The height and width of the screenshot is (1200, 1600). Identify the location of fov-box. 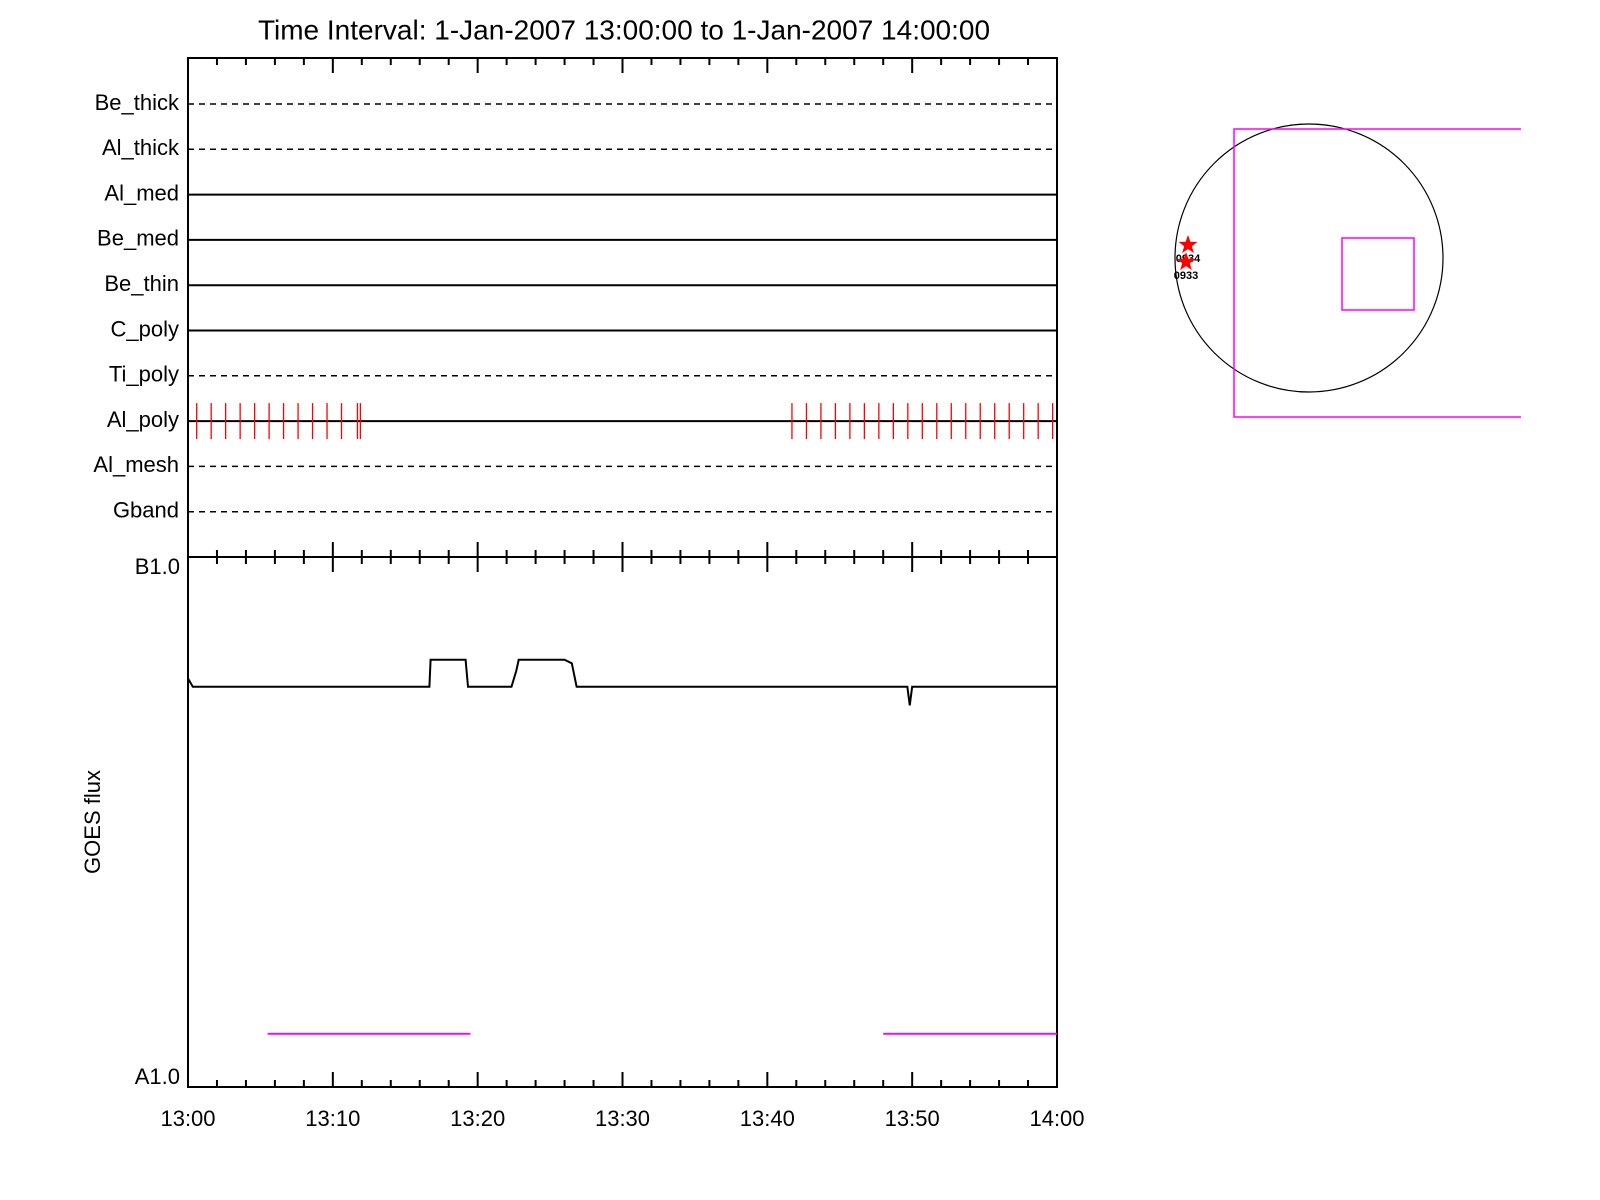
(1377, 273).